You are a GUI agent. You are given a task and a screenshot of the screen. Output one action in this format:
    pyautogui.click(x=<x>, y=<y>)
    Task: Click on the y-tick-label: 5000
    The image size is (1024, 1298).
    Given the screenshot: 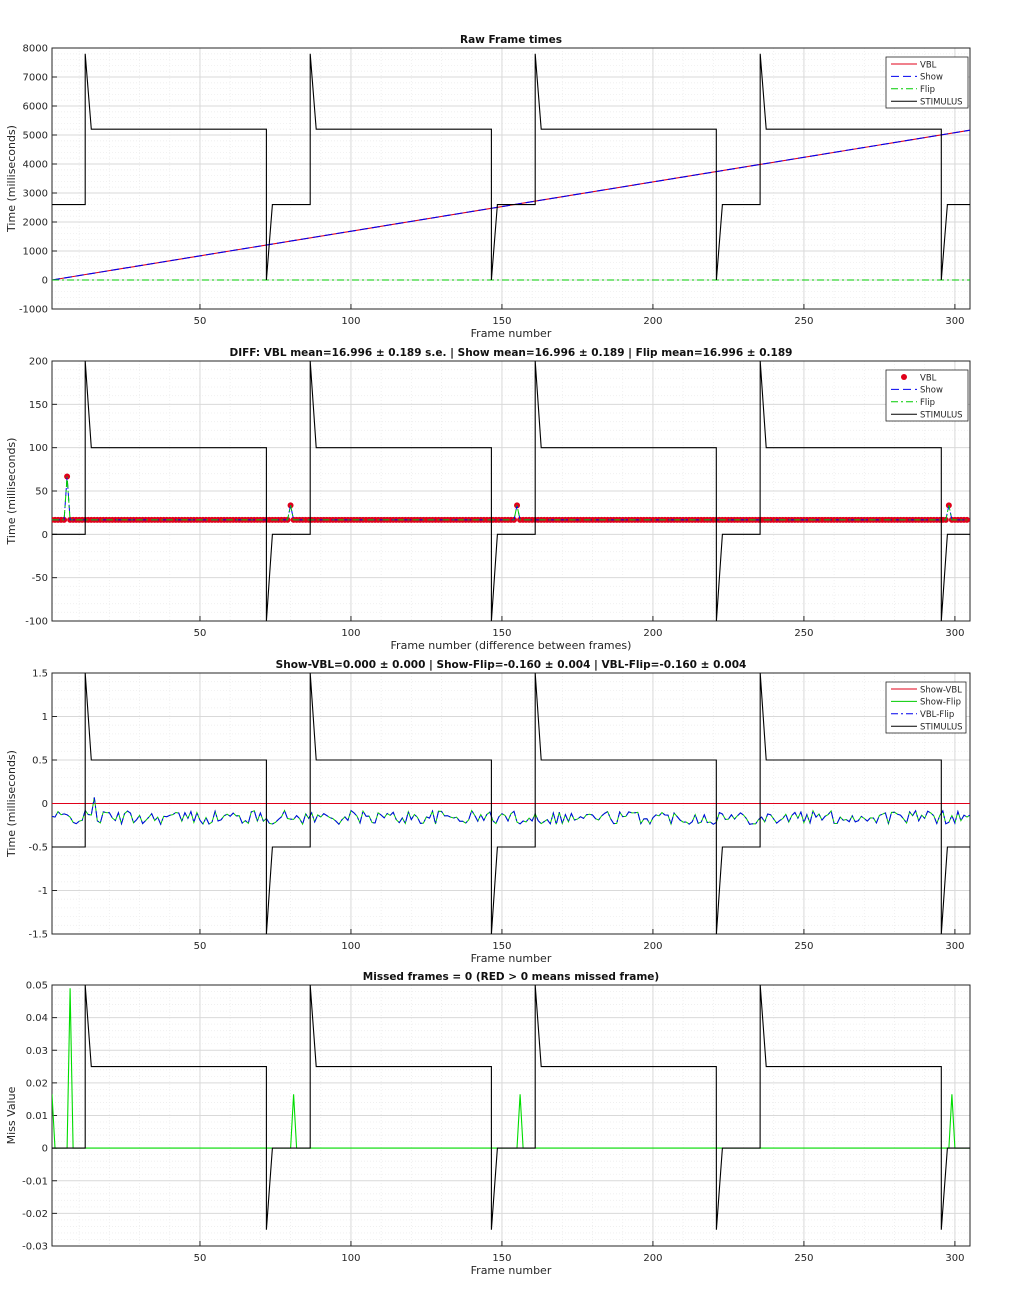 What is the action you would take?
    pyautogui.click(x=35, y=136)
    